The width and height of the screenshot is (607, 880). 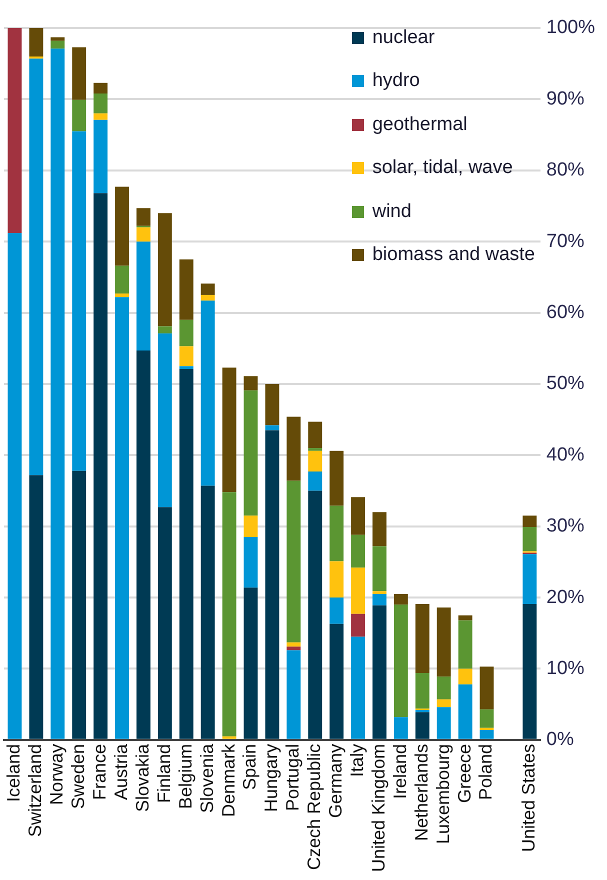 I want to click on x-tick-label: Norway, so click(x=56, y=774).